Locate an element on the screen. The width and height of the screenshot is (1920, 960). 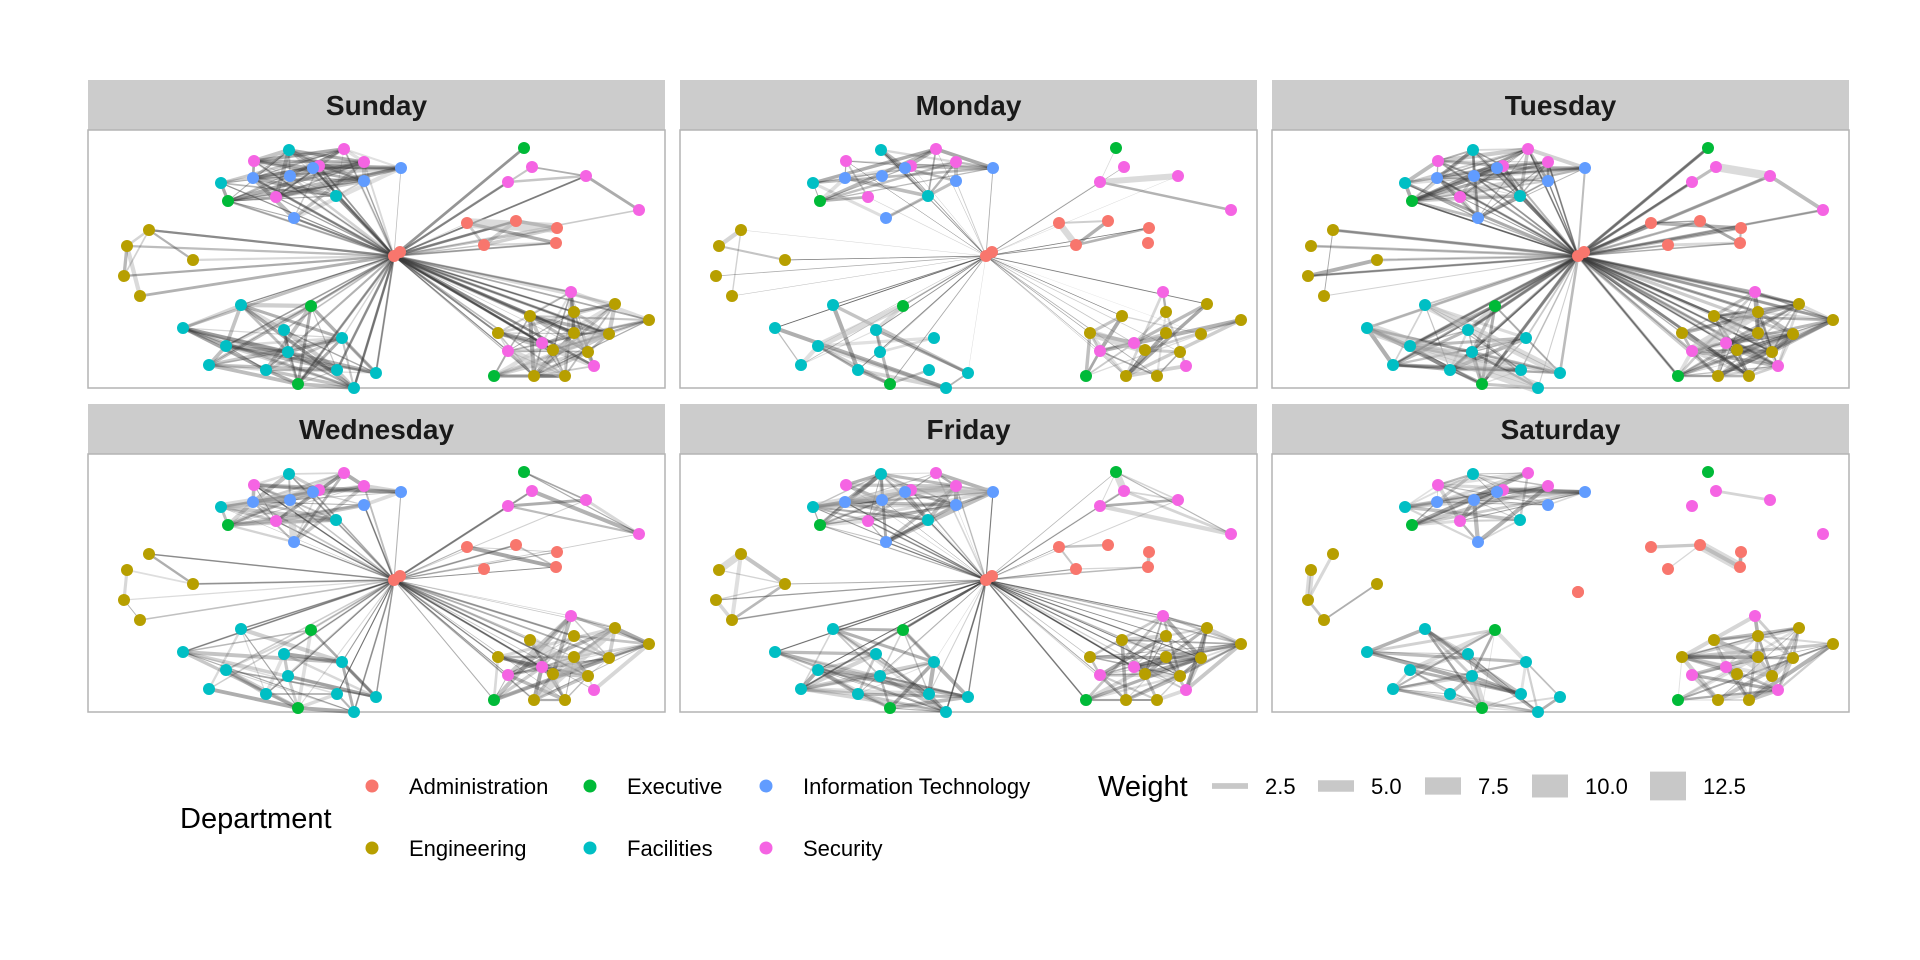
legend-label: Engineering is located at coordinates (467, 848).